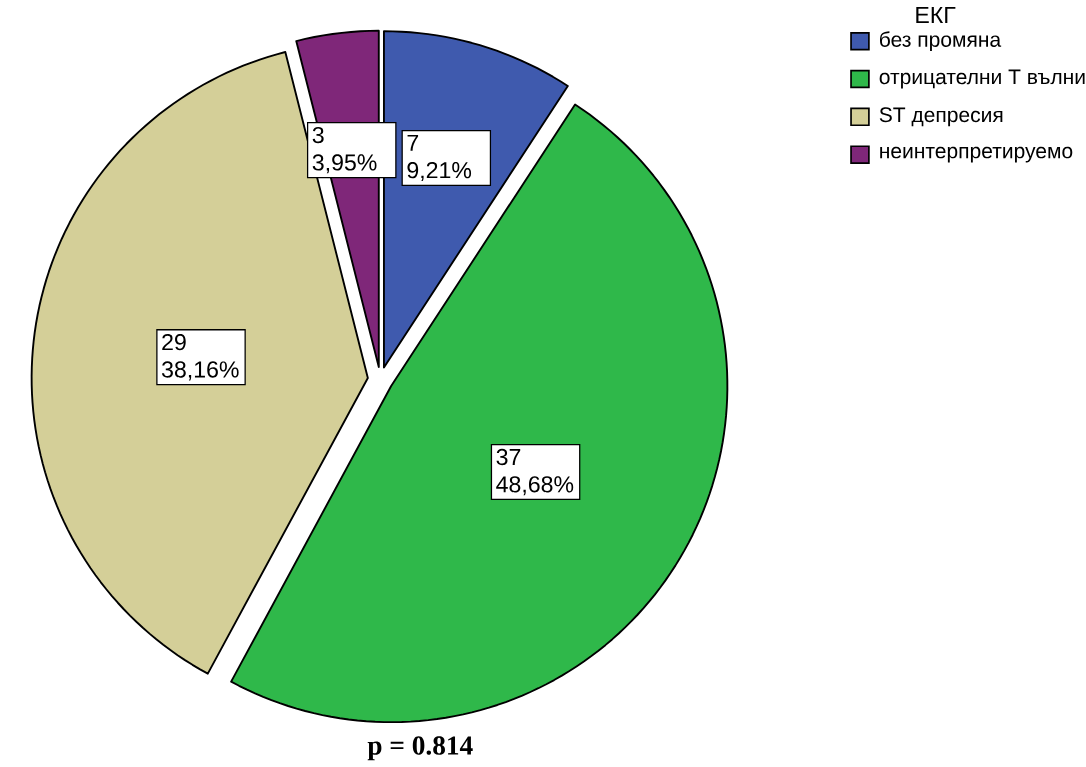  What do you see at coordinates (535, 472) in the screenshot?
I see `data-label: 37 48,68%` at bounding box center [535, 472].